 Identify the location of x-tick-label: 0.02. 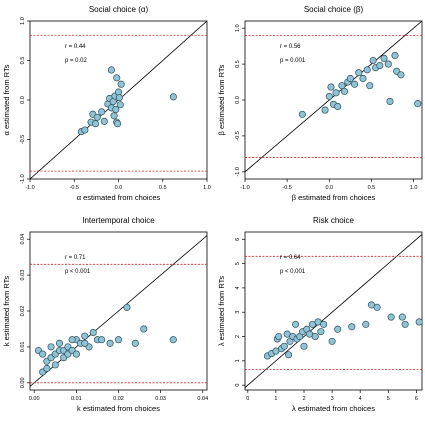
(118, 399).